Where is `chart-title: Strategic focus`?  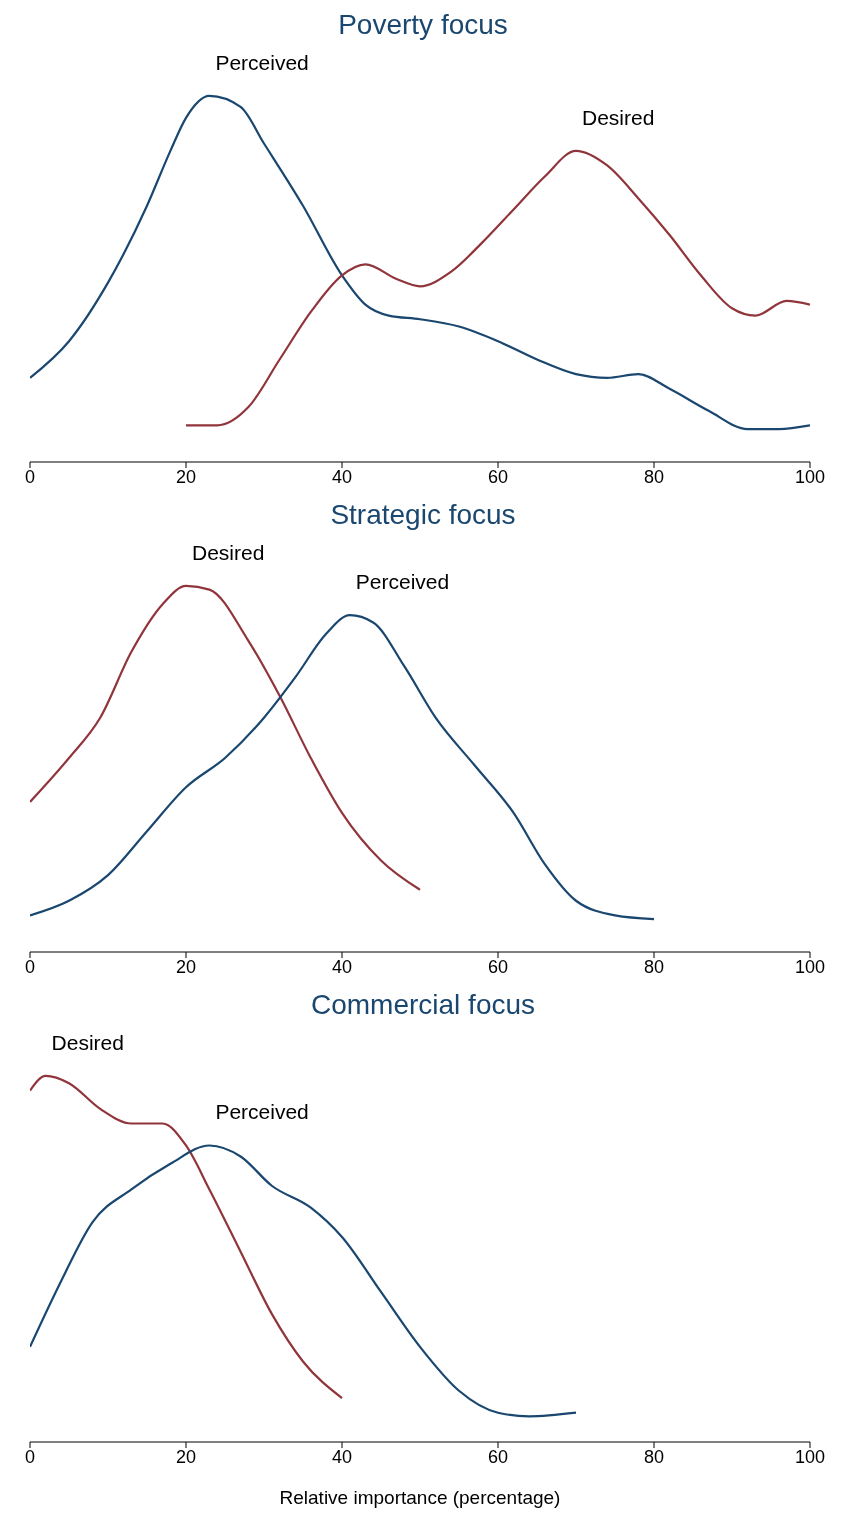
chart-title: Strategic focus is located at coordinates (423, 515).